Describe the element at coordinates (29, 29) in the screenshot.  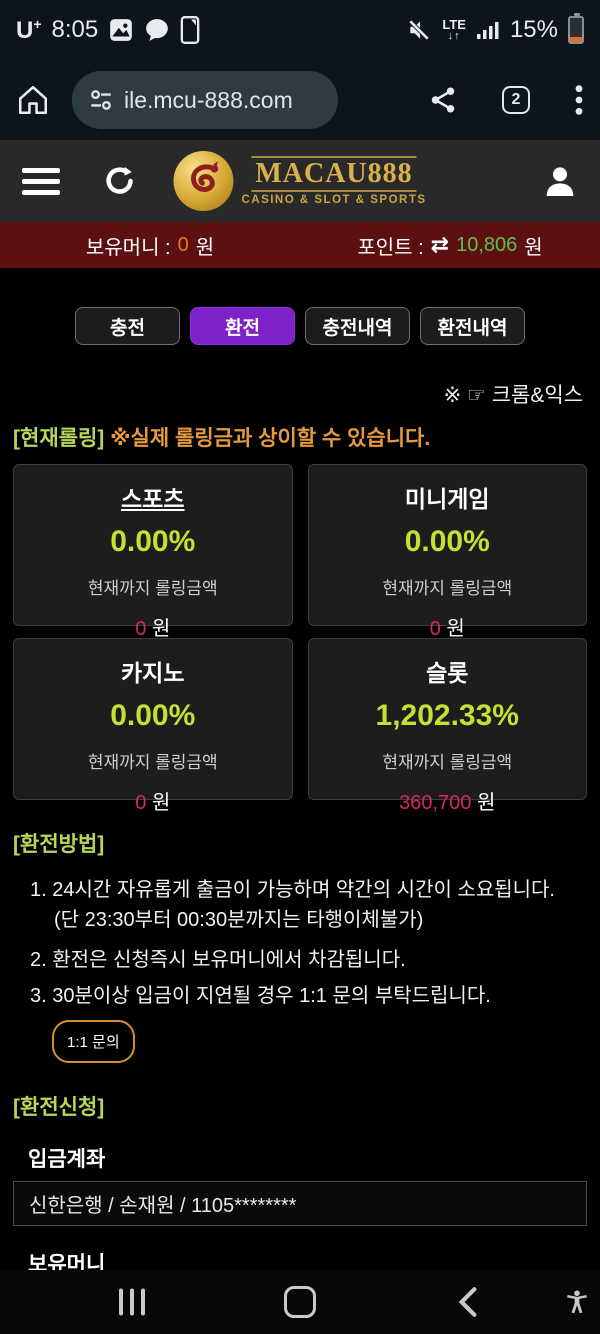
I see `carrier-label: U+` at that location.